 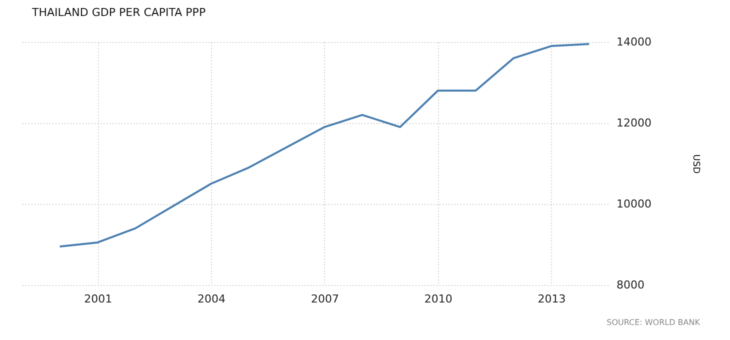 What do you see at coordinates (324, 299) in the screenshot?
I see `x-tick-label: 2007` at bounding box center [324, 299].